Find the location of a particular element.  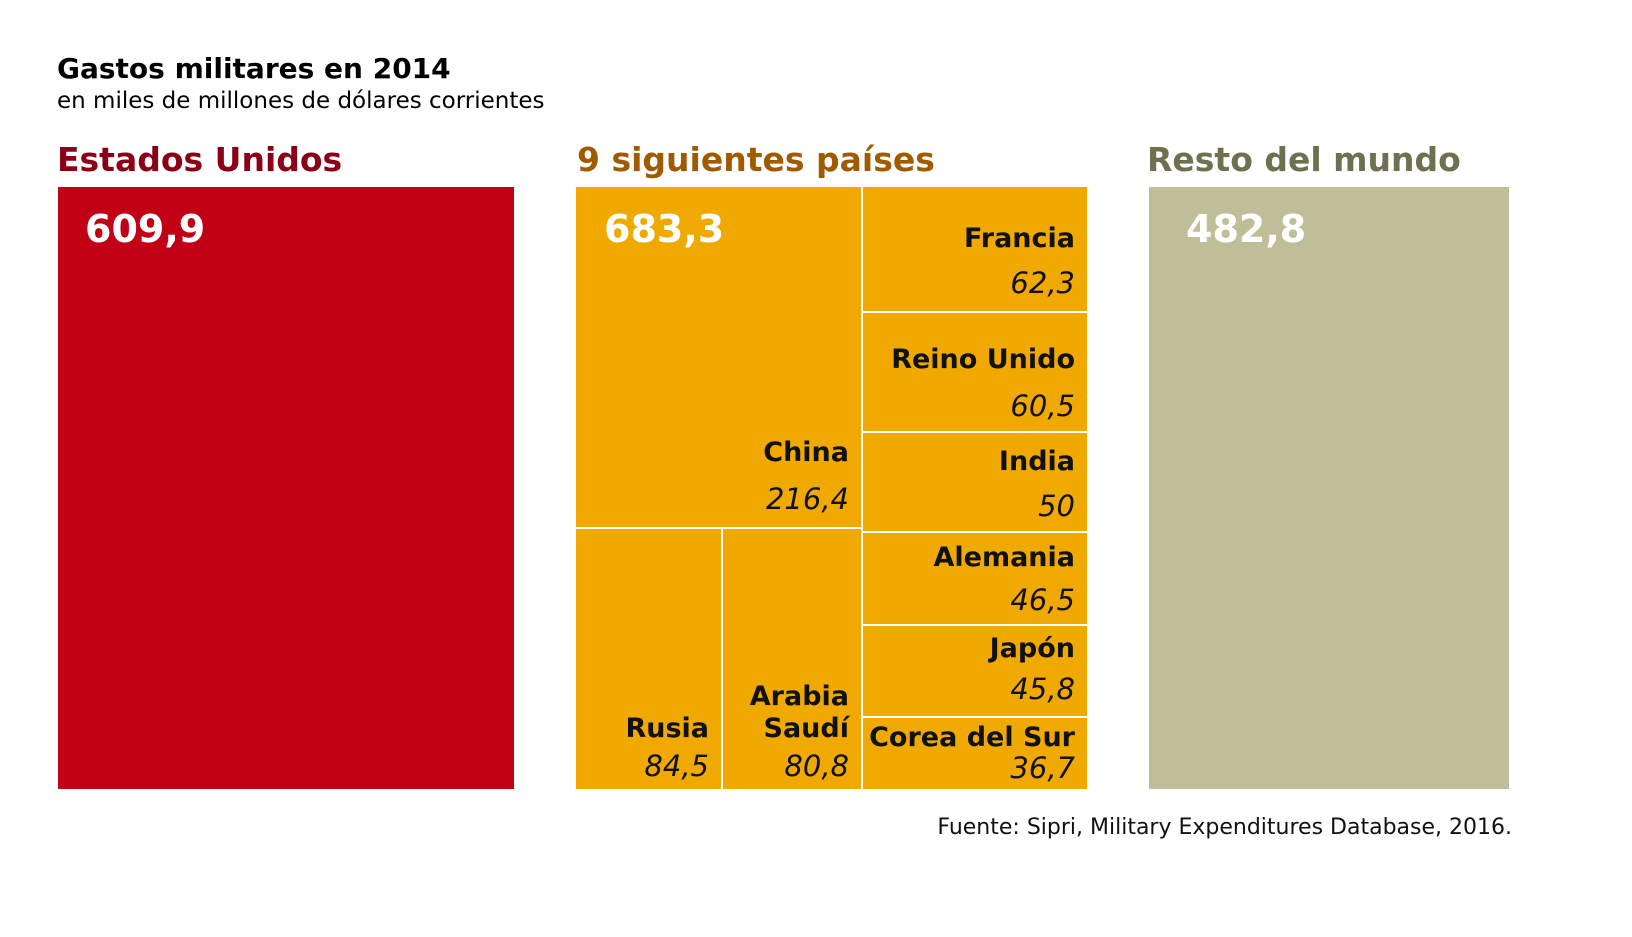

cell-value: 46,5 is located at coordinates (1042, 600).